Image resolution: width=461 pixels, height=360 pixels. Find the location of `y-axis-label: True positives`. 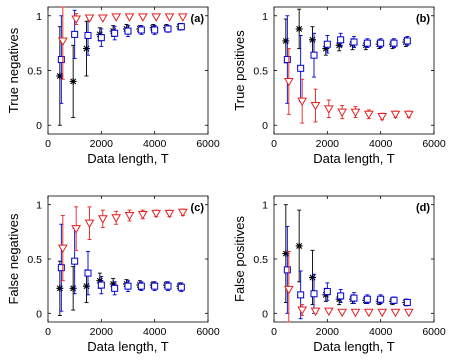

y-axis-label: True positives is located at coordinates (239, 70).